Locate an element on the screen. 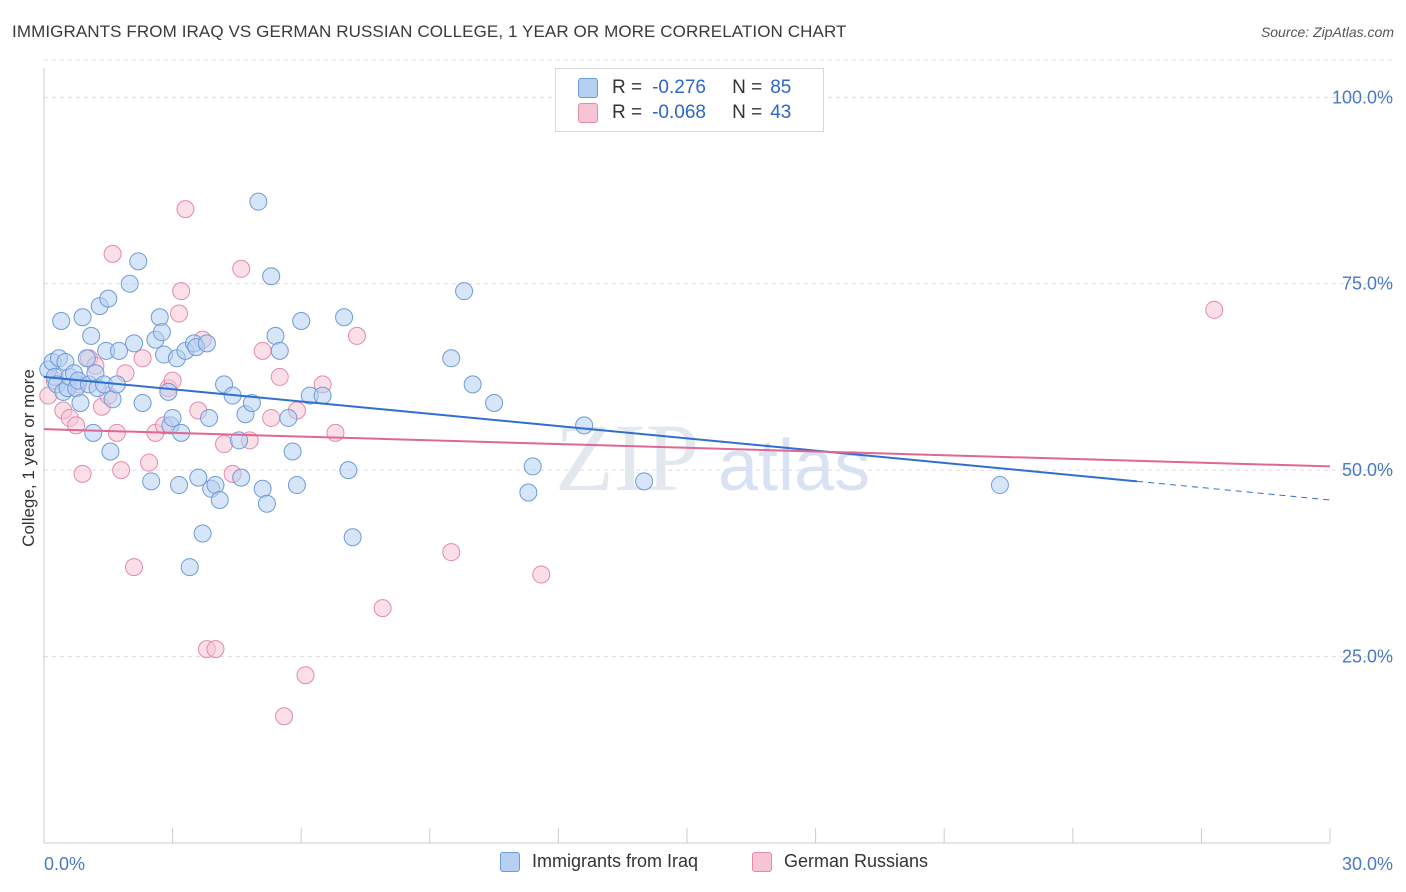 The height and width of the screenshot is (892, 1406). bottom-legend-german-russians: German Russians is located at coordinates (840, 861).